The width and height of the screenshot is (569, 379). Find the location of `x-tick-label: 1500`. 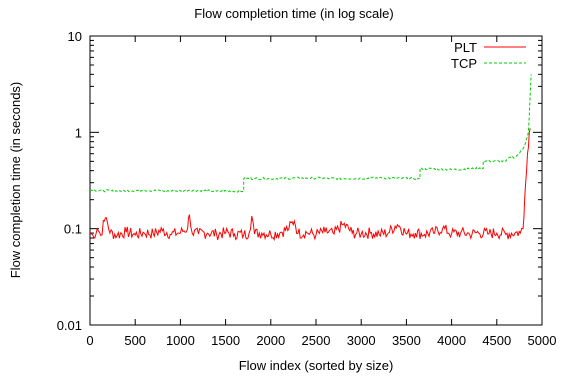

x-tick-label: 1500 is located at coordinates (225, 340).